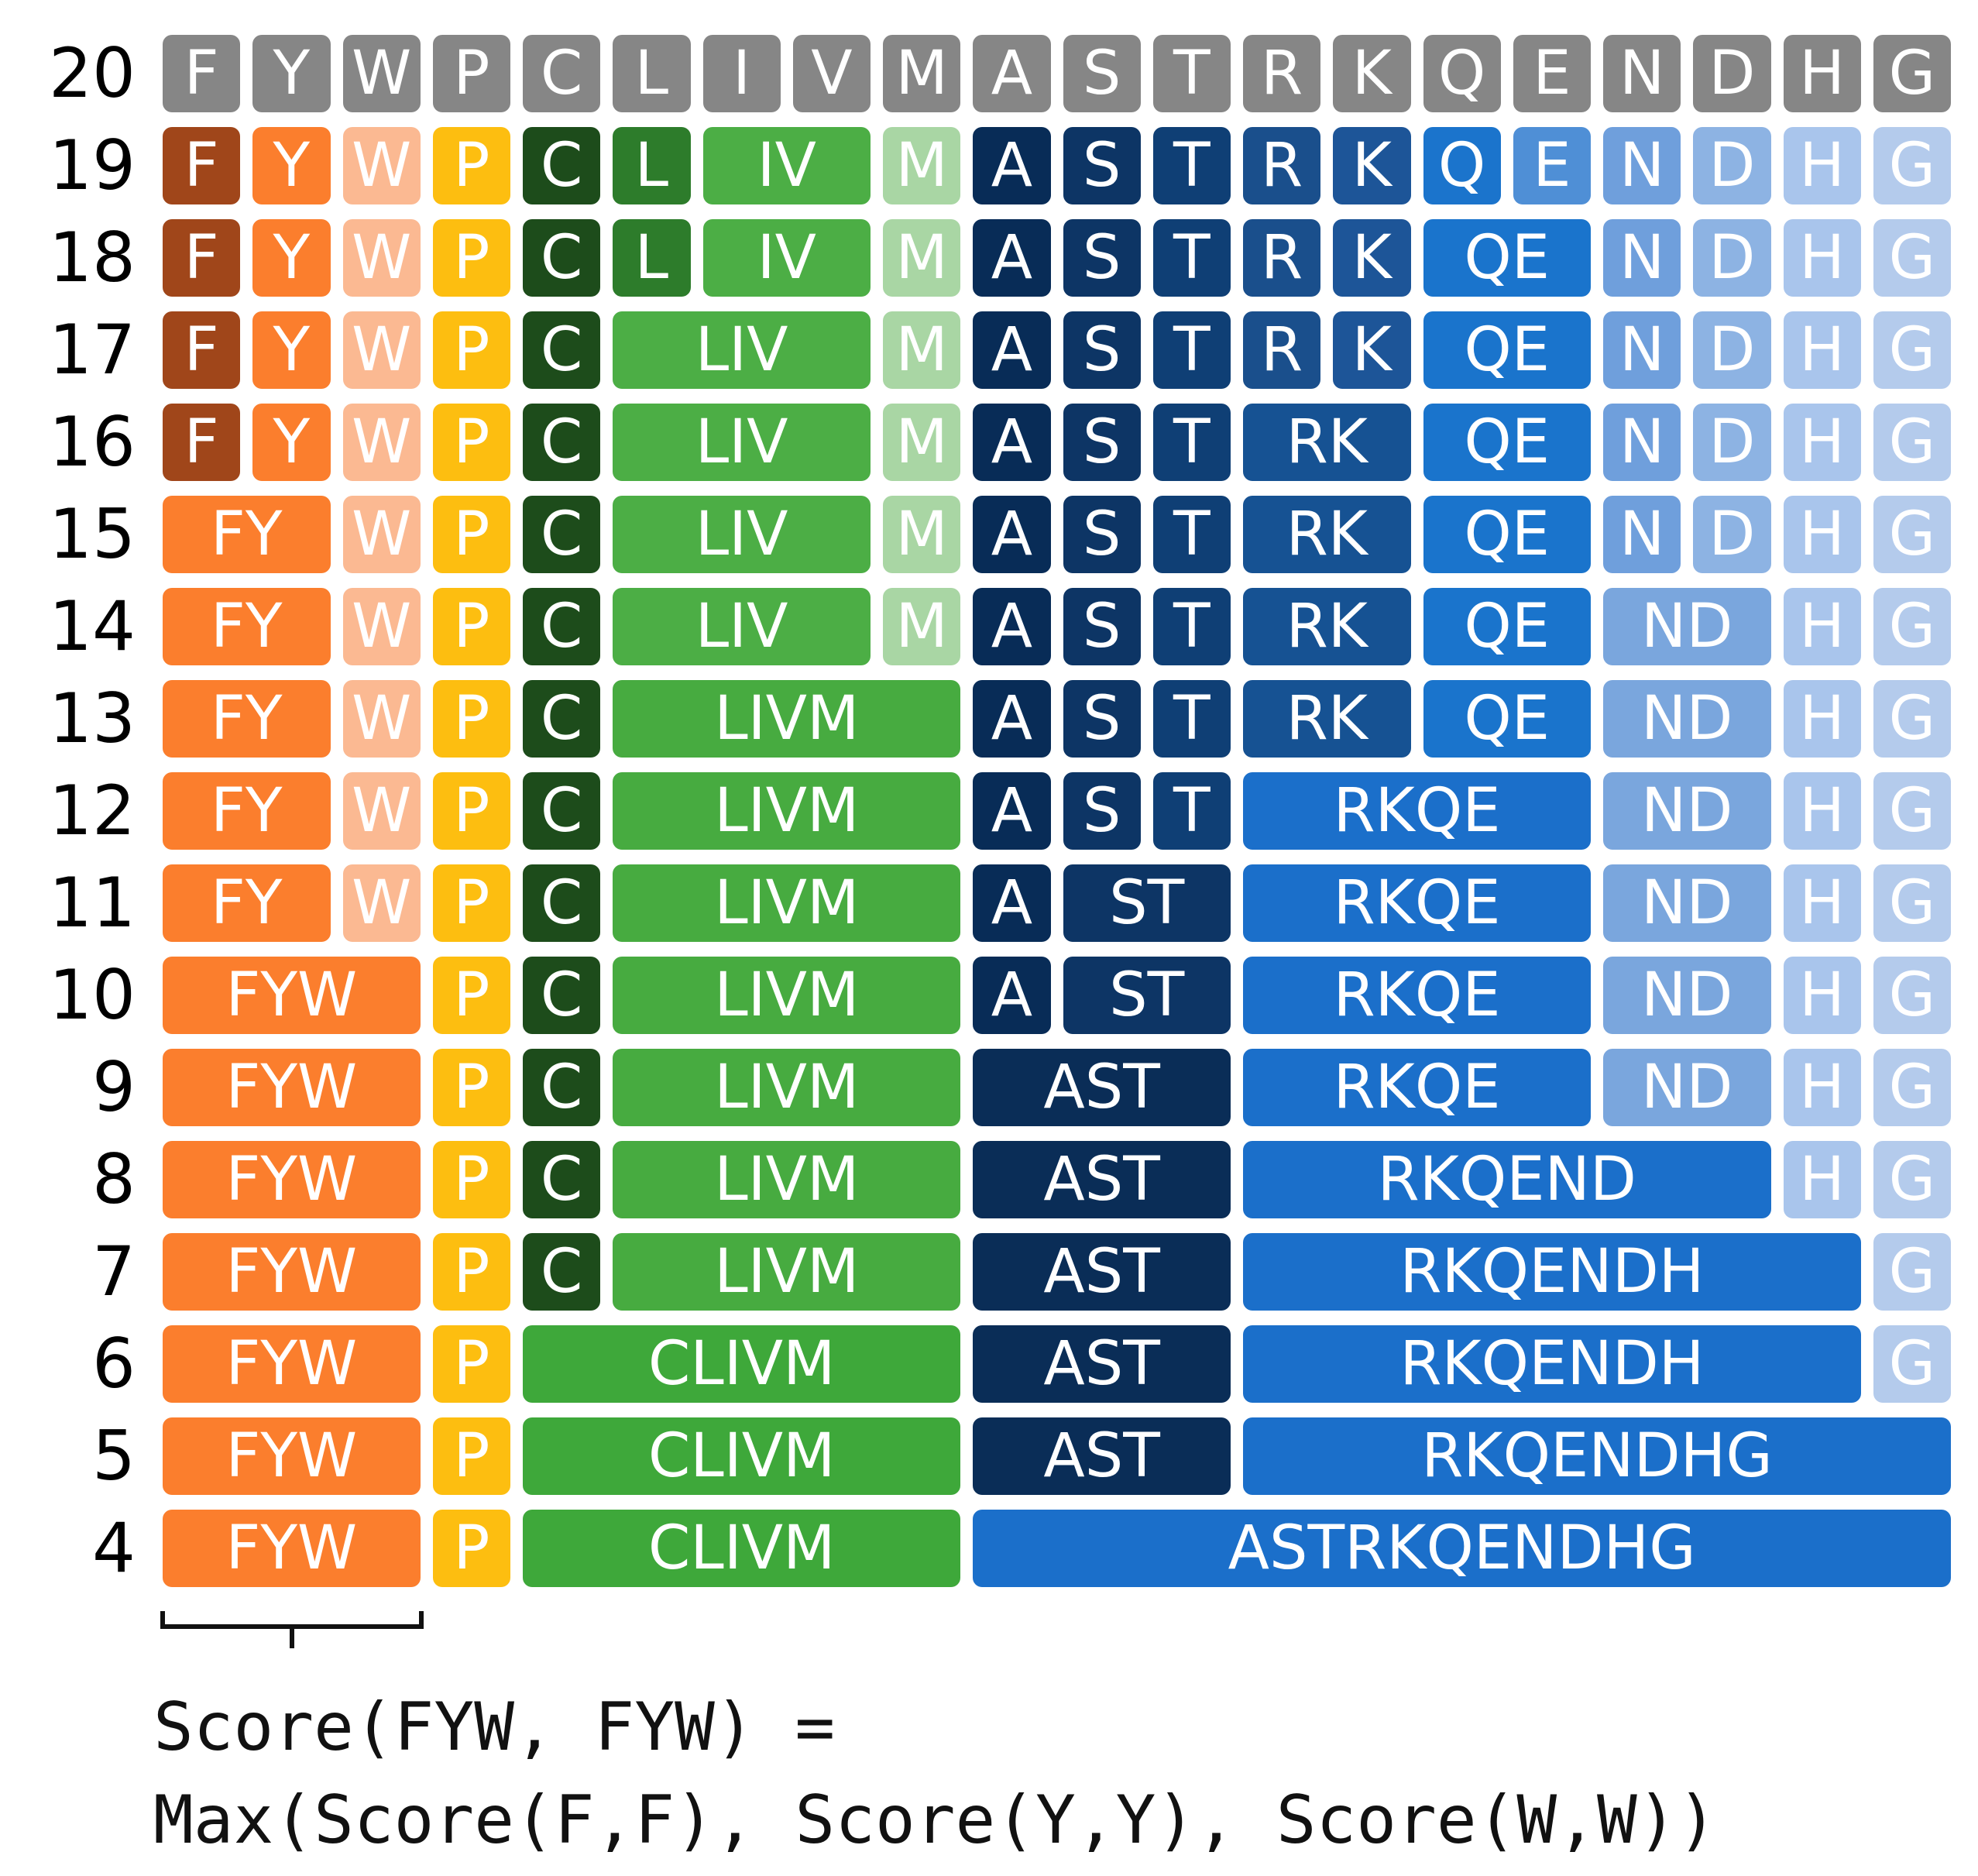  What do you see at coordinates (1507, 1179) in the screenshot?
I see `group-block: RKQEND` at bounding box center [1507, 1179].